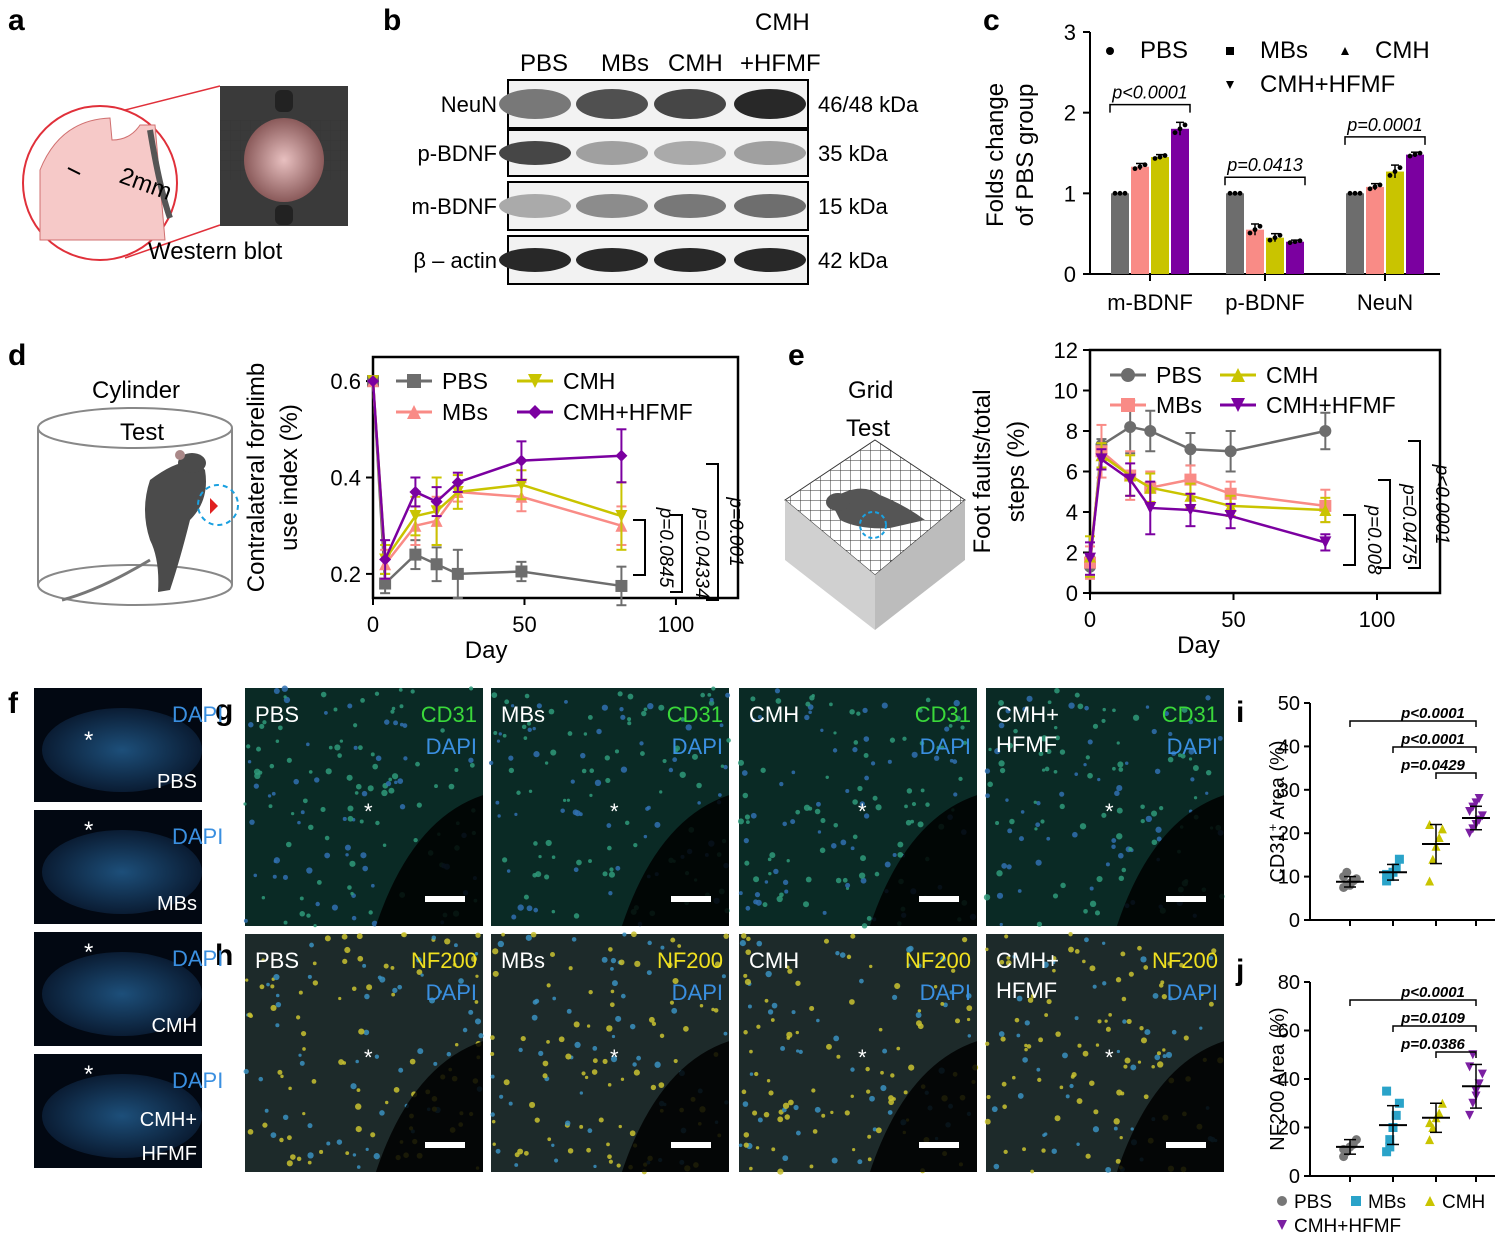  What do you see at coordinates (1395, 222) in the screenshot?
I see `bar` at bounding box center [1395, 222].